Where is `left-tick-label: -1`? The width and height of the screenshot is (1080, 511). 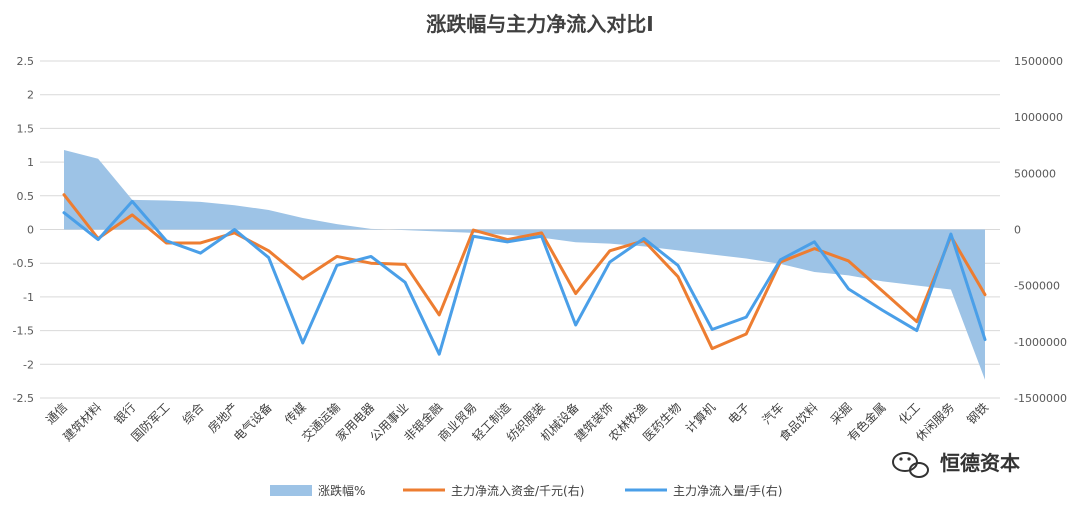
left-tick-label: -1 is located at coordinates (28, 297).